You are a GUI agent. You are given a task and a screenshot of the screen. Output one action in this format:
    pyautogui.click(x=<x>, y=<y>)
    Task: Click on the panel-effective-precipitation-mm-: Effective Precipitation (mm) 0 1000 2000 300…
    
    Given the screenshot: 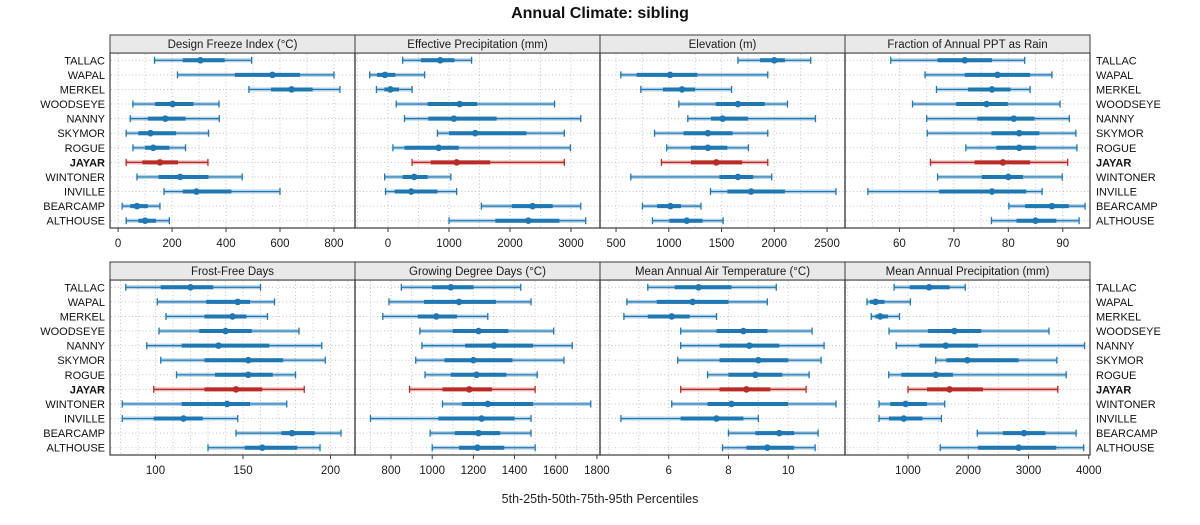 What is the action you would take?
    pyautogui.click(x=477, y=142)
    